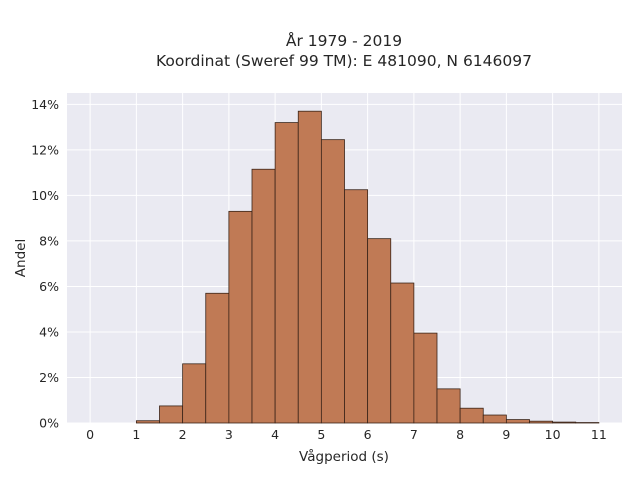 The image size is (640, 480). Describe the element at coordinates (49, 286) in the screenshot. I see `y-tick-label: 6%` at that location.